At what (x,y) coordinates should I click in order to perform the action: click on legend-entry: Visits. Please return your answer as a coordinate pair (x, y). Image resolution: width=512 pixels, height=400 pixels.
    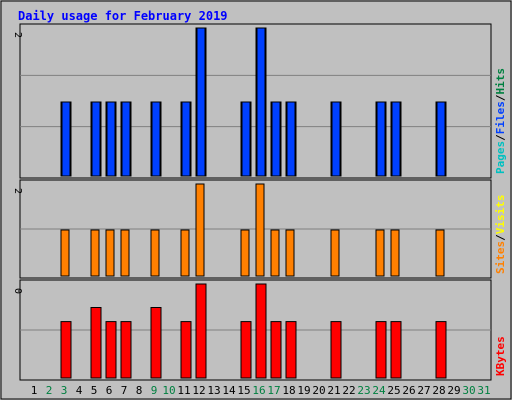
    Looking at the image, I should click on (500, 215).